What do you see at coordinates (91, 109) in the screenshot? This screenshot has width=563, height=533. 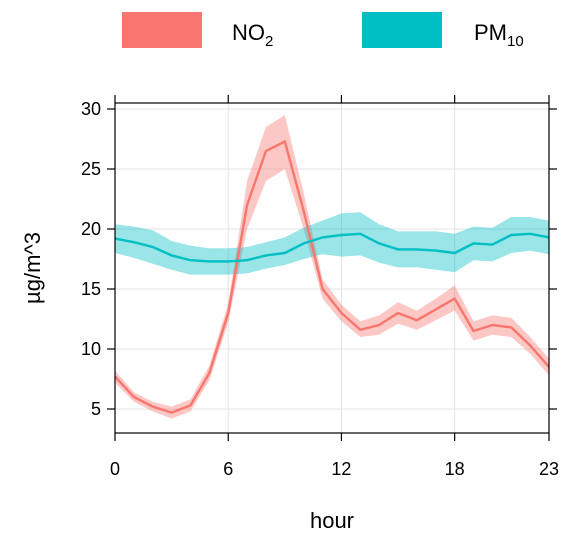 I see `y-tick-label: 30` at bounding box center [91, 109].